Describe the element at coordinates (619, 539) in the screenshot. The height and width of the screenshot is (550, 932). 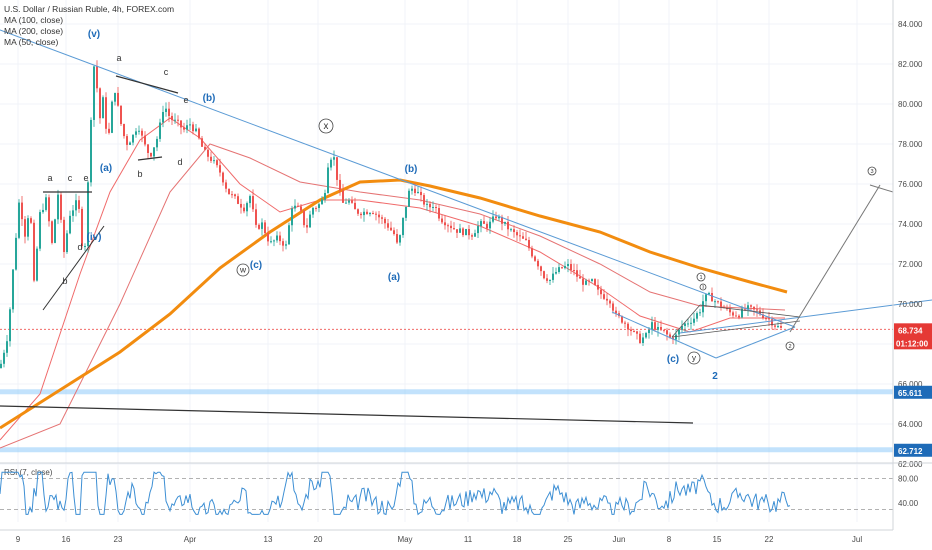
I see `x-tick-label: Jun` at that location.